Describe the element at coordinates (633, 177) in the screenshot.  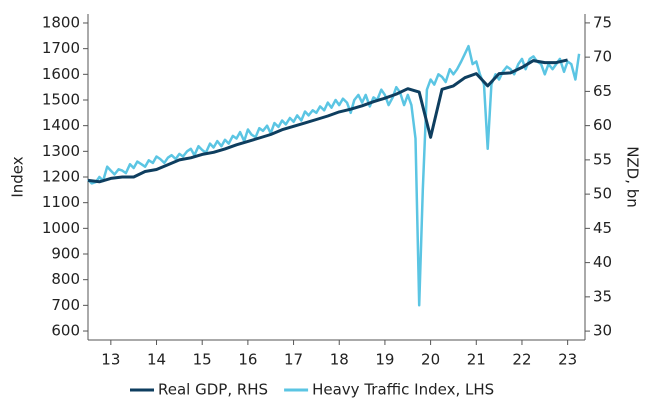
I see `y2-axis-label: NZD, bn` at that location.